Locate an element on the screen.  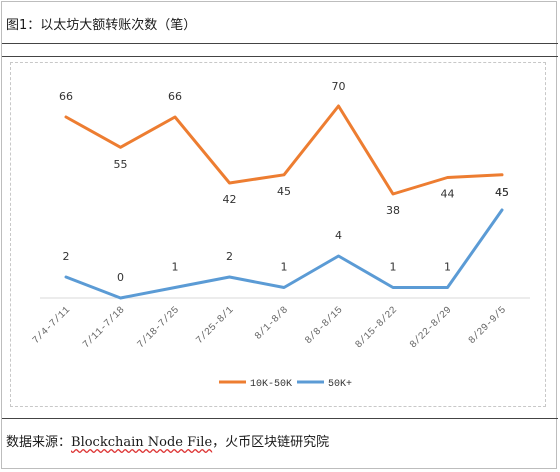
title-rule-top is located at coordinates (280, 43).